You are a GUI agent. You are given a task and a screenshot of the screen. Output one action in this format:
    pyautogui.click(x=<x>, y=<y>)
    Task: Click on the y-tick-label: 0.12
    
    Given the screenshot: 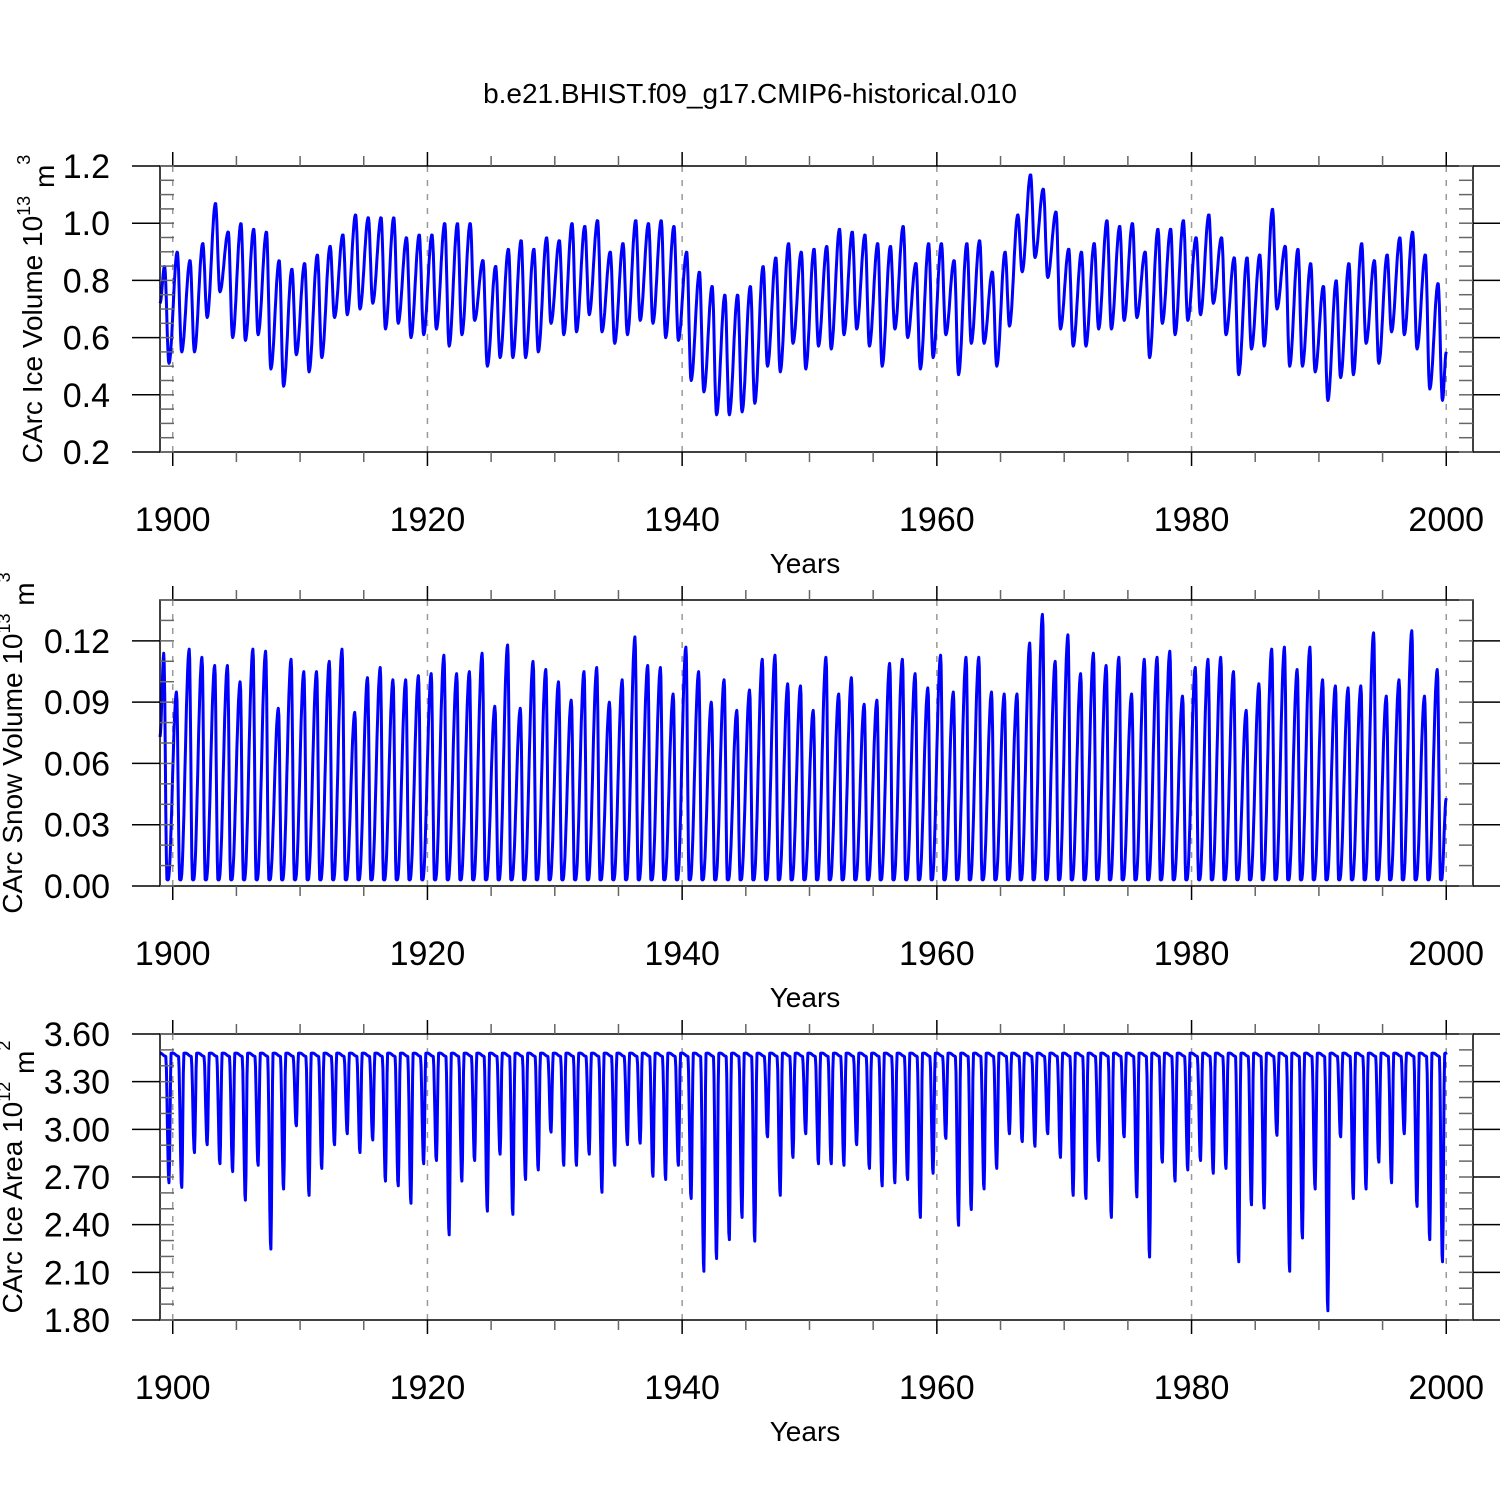 What is the action you would take?
    pyautogui.click(x=77, y=642)
    